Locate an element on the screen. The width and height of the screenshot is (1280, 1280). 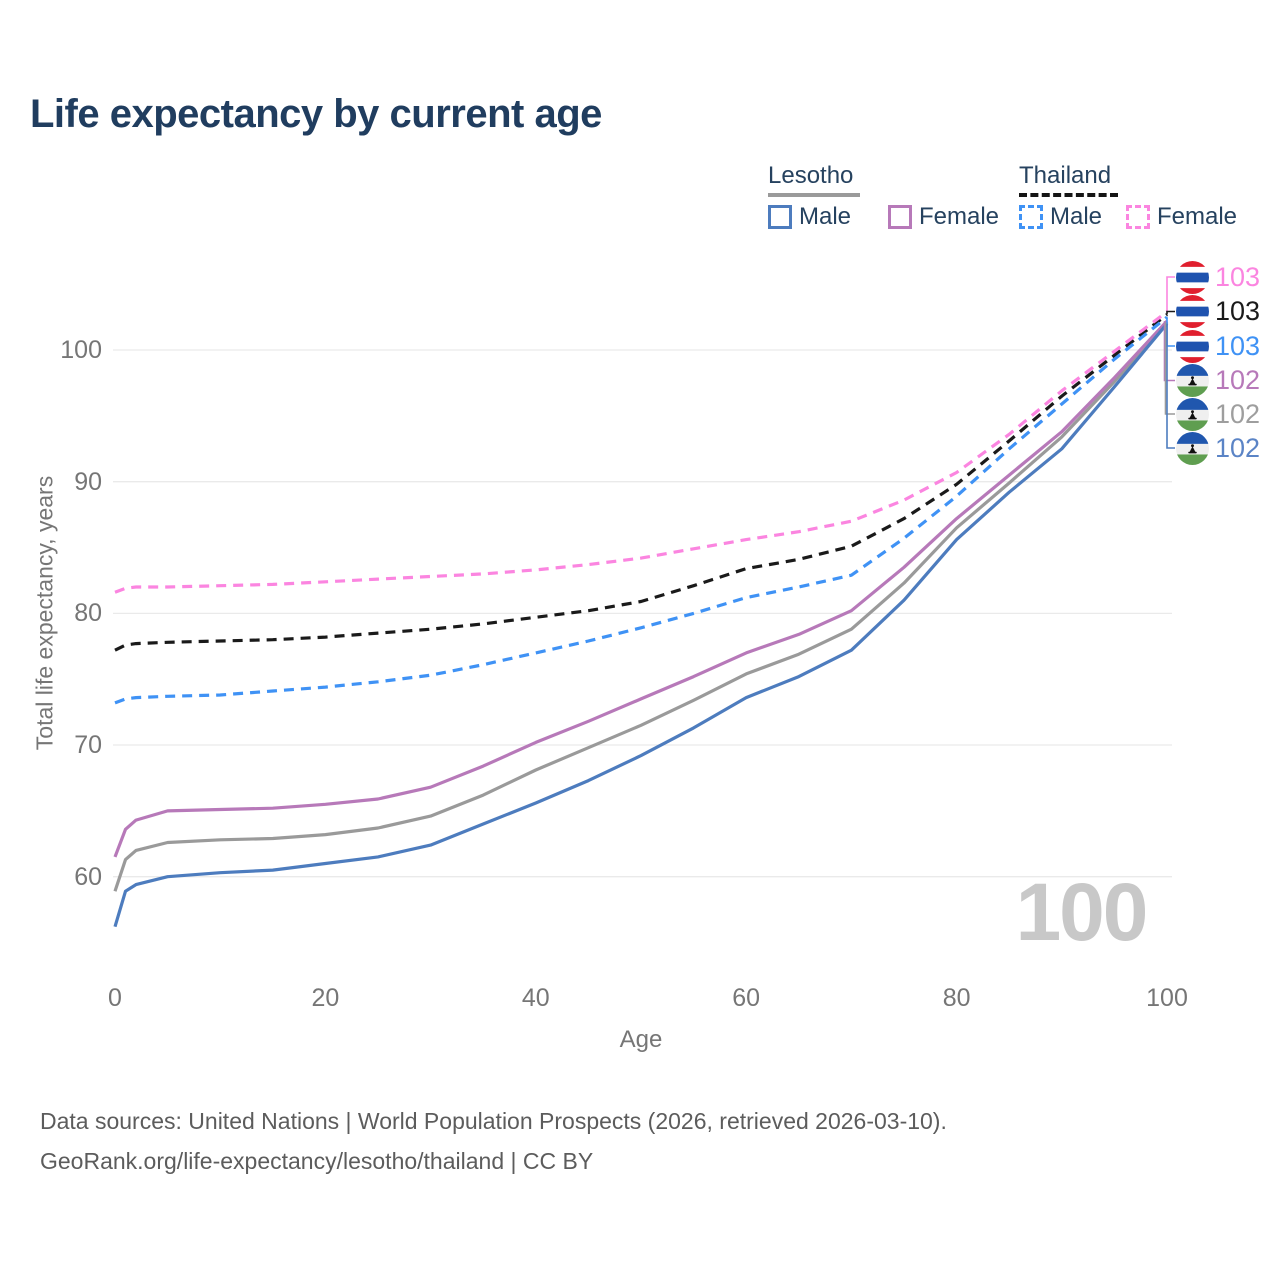
thailand-female-swatch-icon is located at coordinates (1138, 217).